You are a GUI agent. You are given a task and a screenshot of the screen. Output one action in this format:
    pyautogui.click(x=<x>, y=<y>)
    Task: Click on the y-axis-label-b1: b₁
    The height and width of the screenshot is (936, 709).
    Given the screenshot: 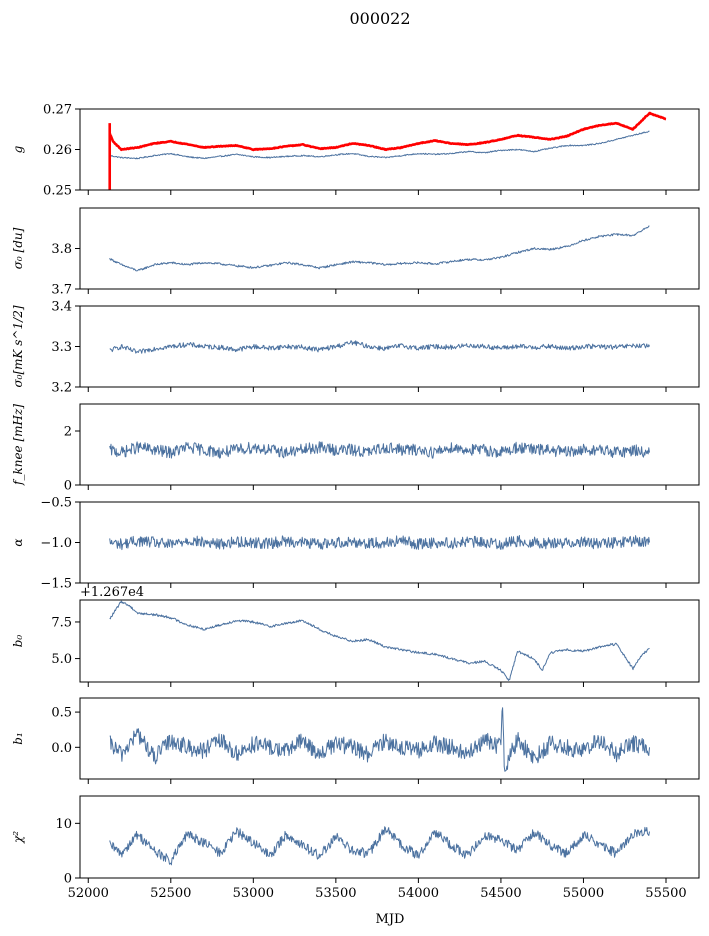 What is the action you would take?
    pyautogui.click(x=18, y=738)
    